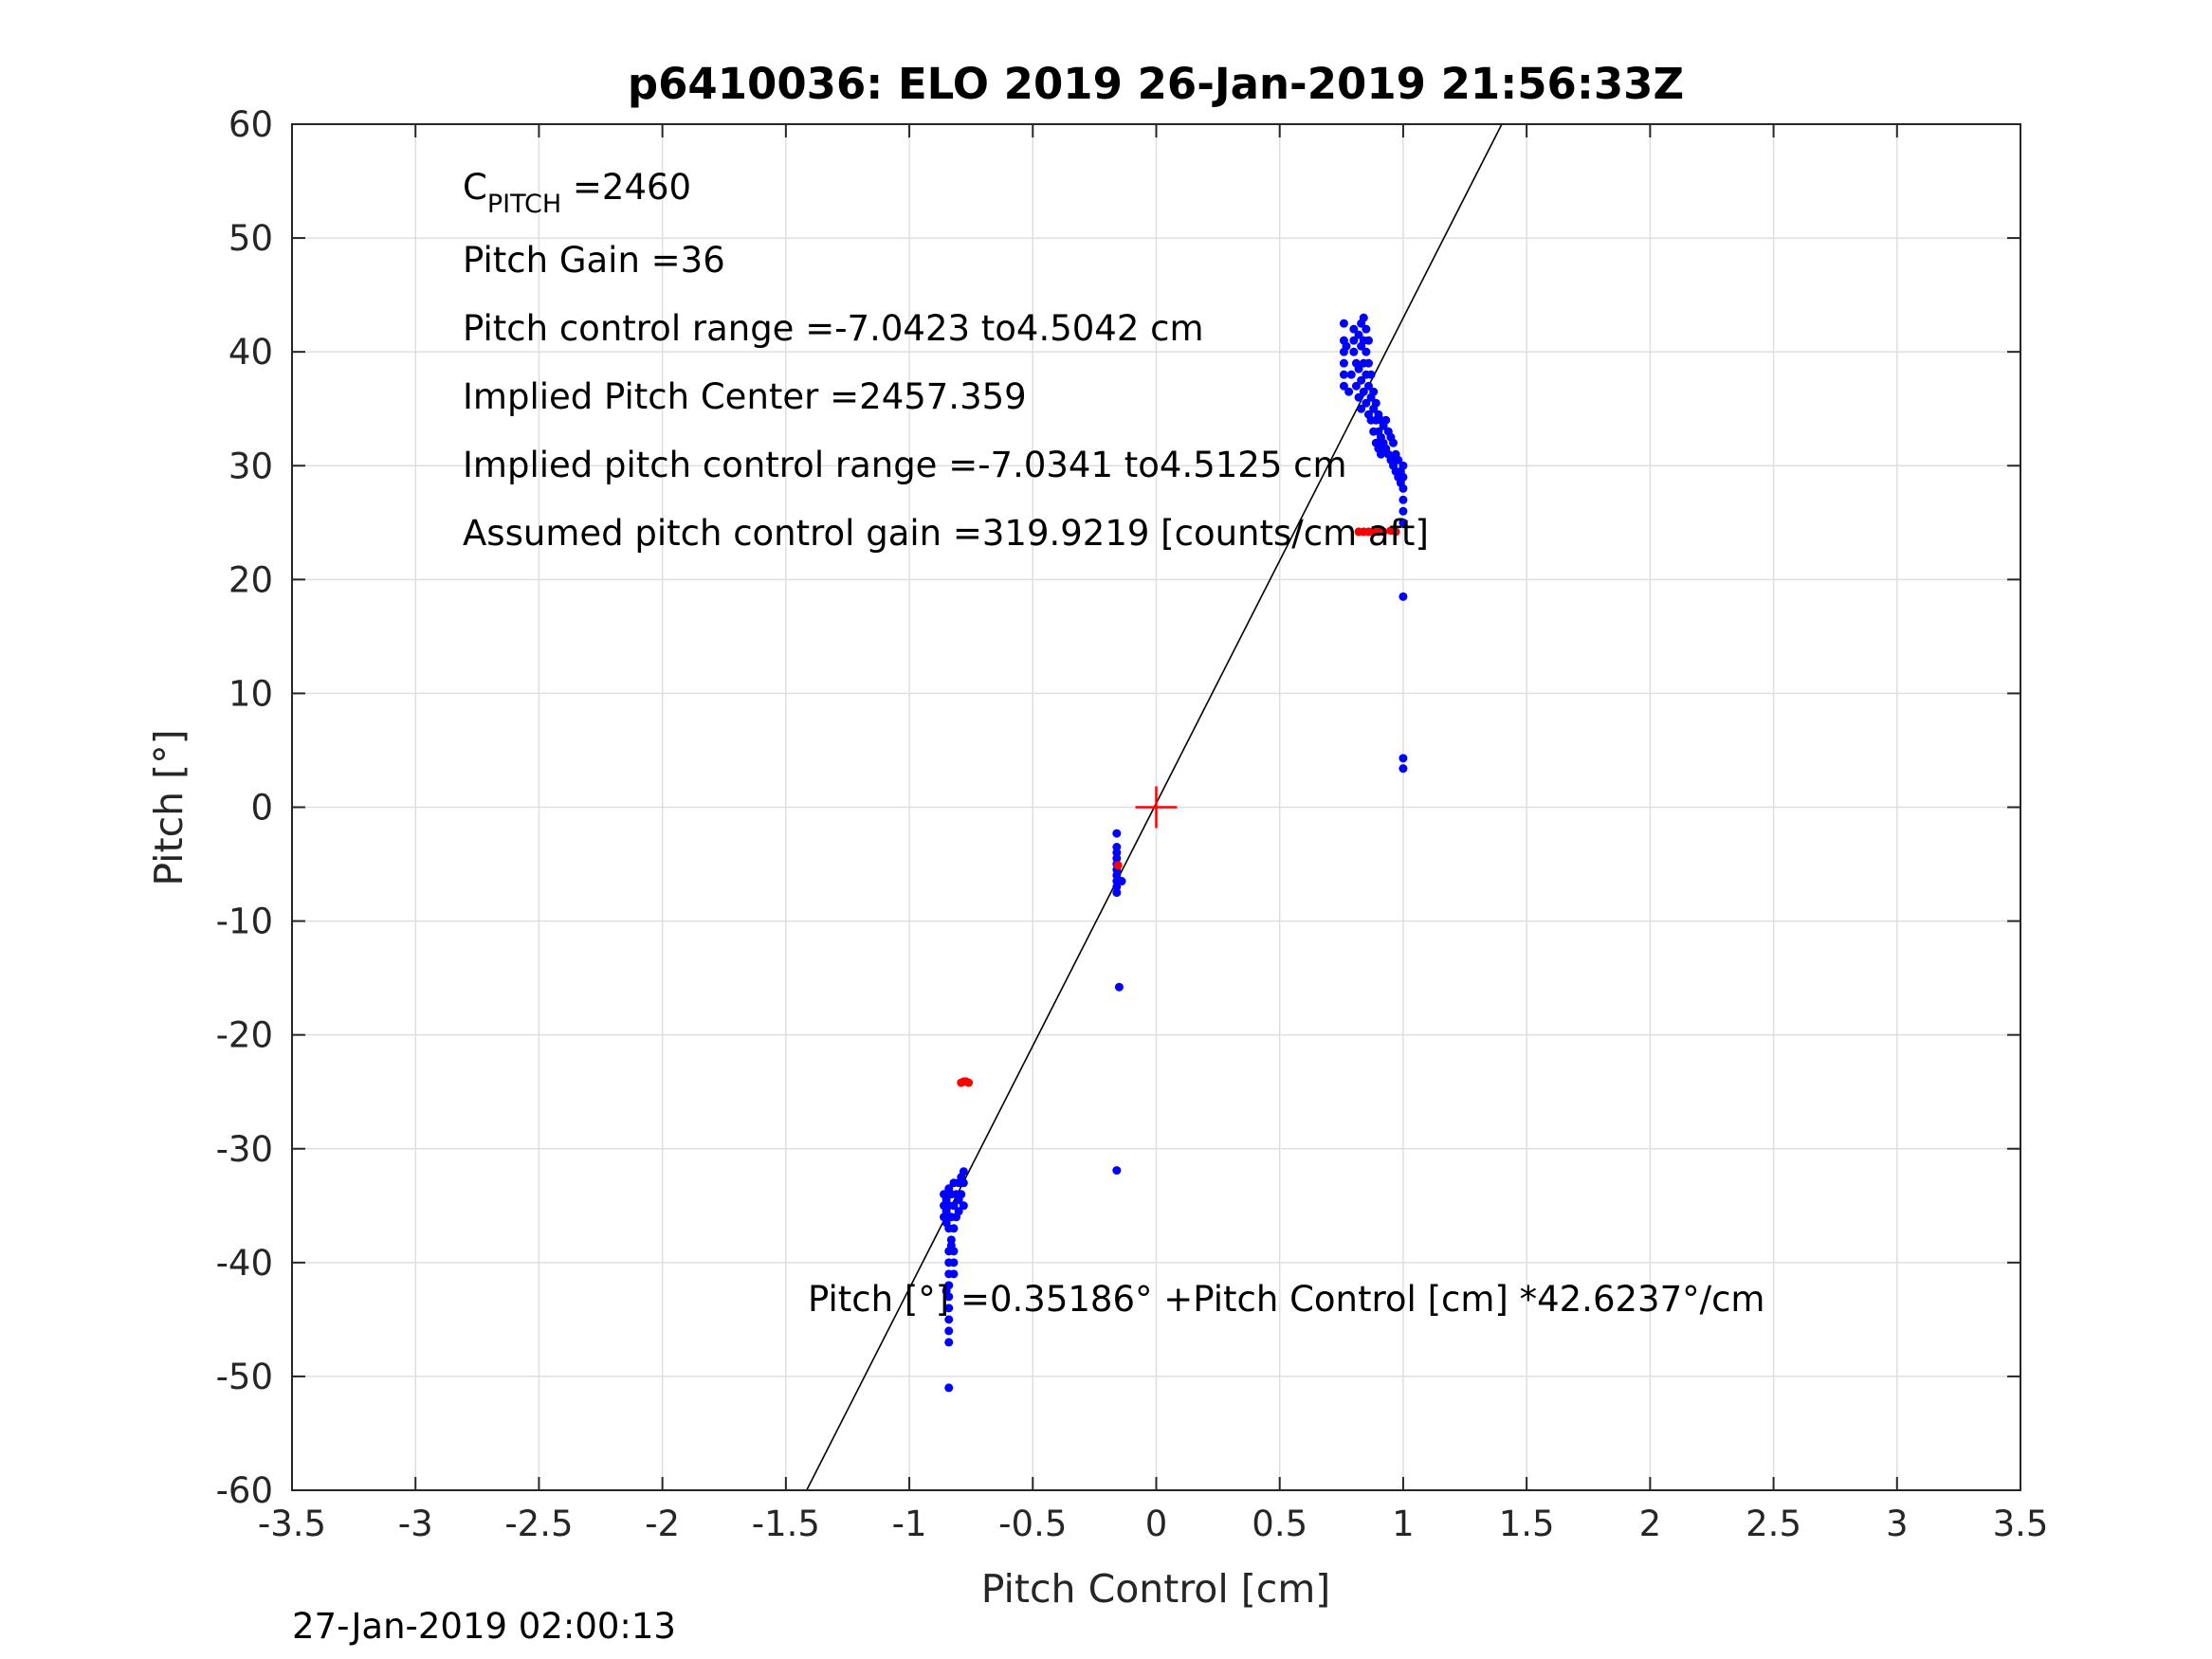 The width and height of the screenshot is (2212, 1659). I want to click on y-tick-label: 60, so click(251, 124).